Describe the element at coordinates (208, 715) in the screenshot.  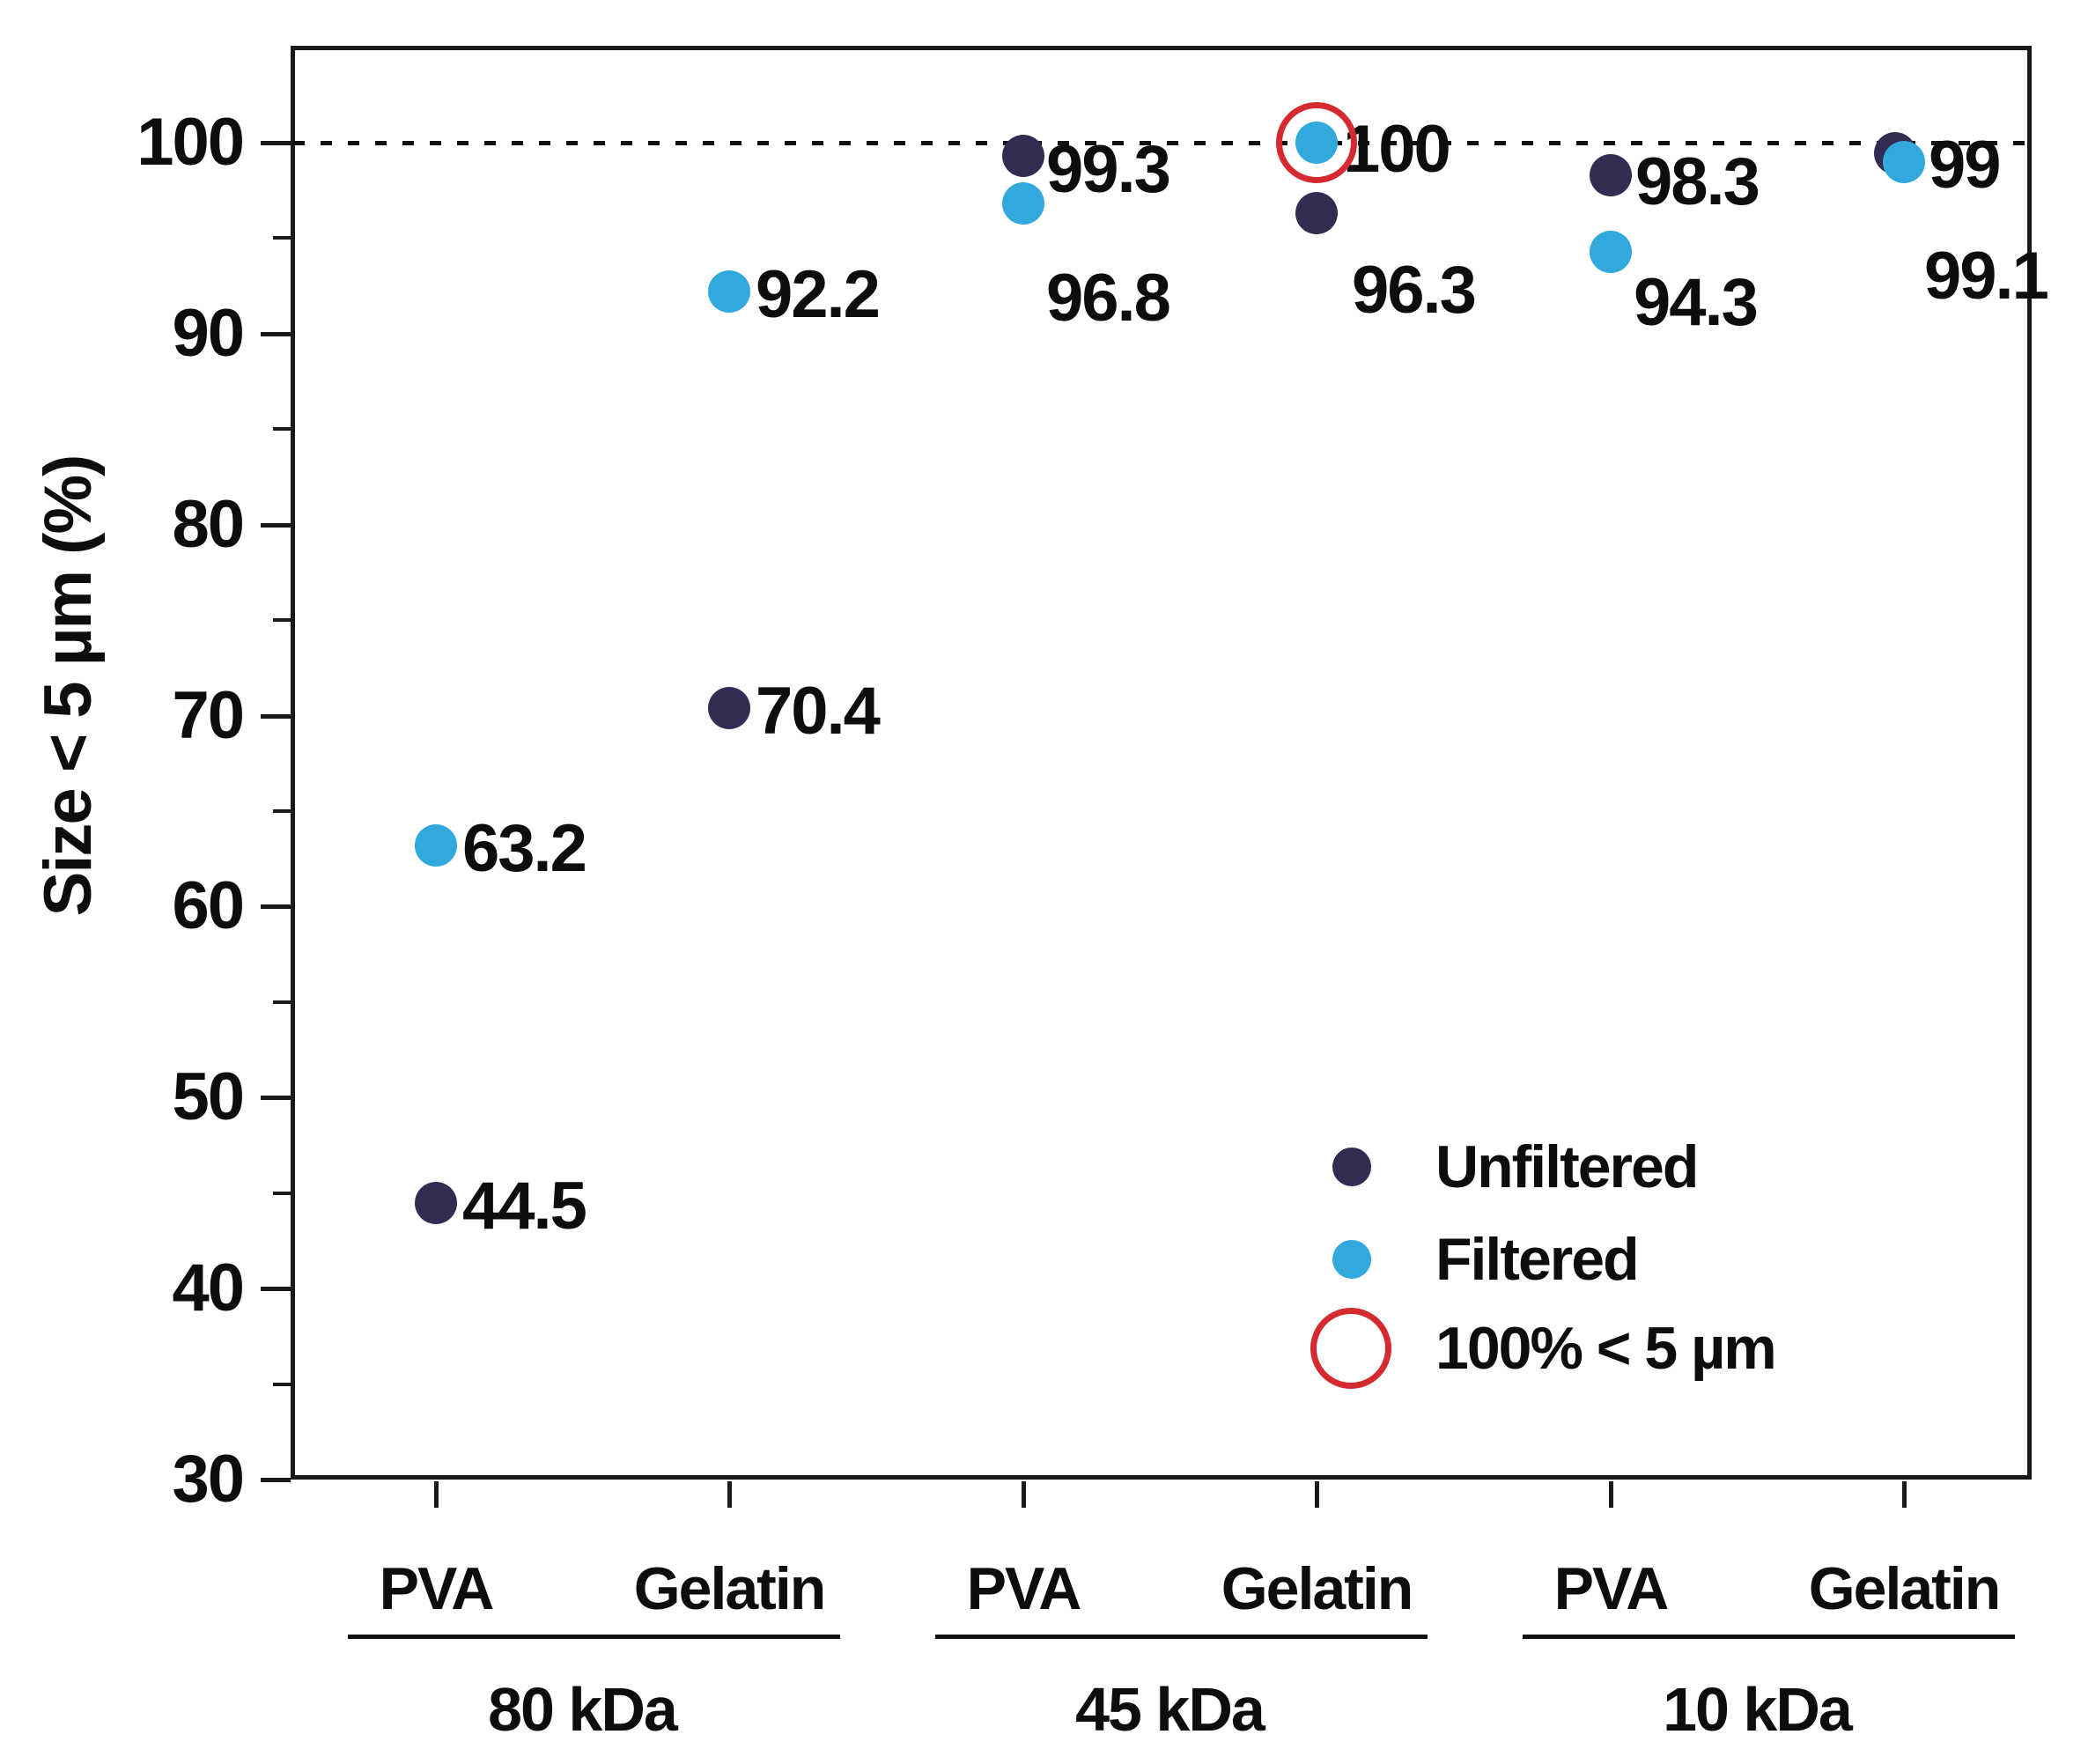
I see `y-tick-label: 70` at that location.